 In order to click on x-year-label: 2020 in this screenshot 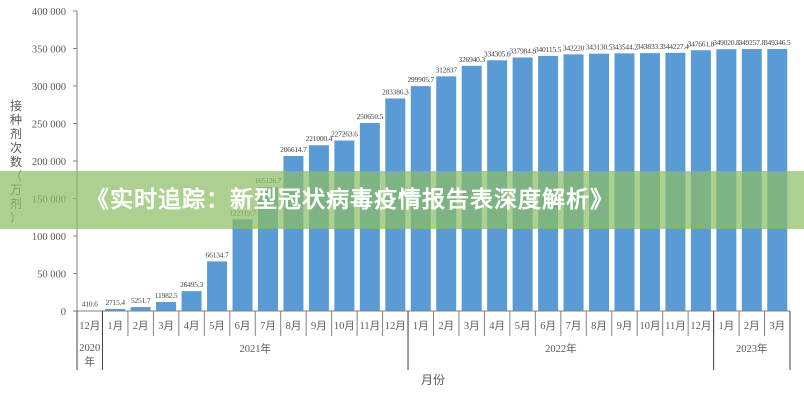, I will do `click(89, 348)`.